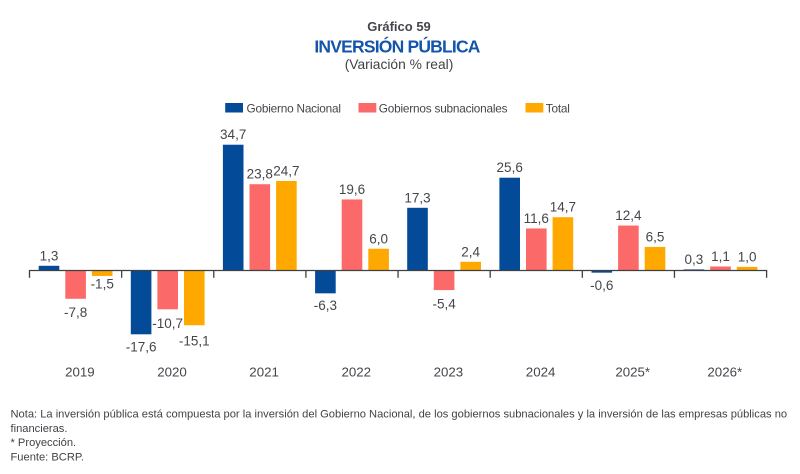 The image size is (800, 474). Describe the element at coordinates (264, 371) in the screenshot. I see `svg-text: 2021` at that location.